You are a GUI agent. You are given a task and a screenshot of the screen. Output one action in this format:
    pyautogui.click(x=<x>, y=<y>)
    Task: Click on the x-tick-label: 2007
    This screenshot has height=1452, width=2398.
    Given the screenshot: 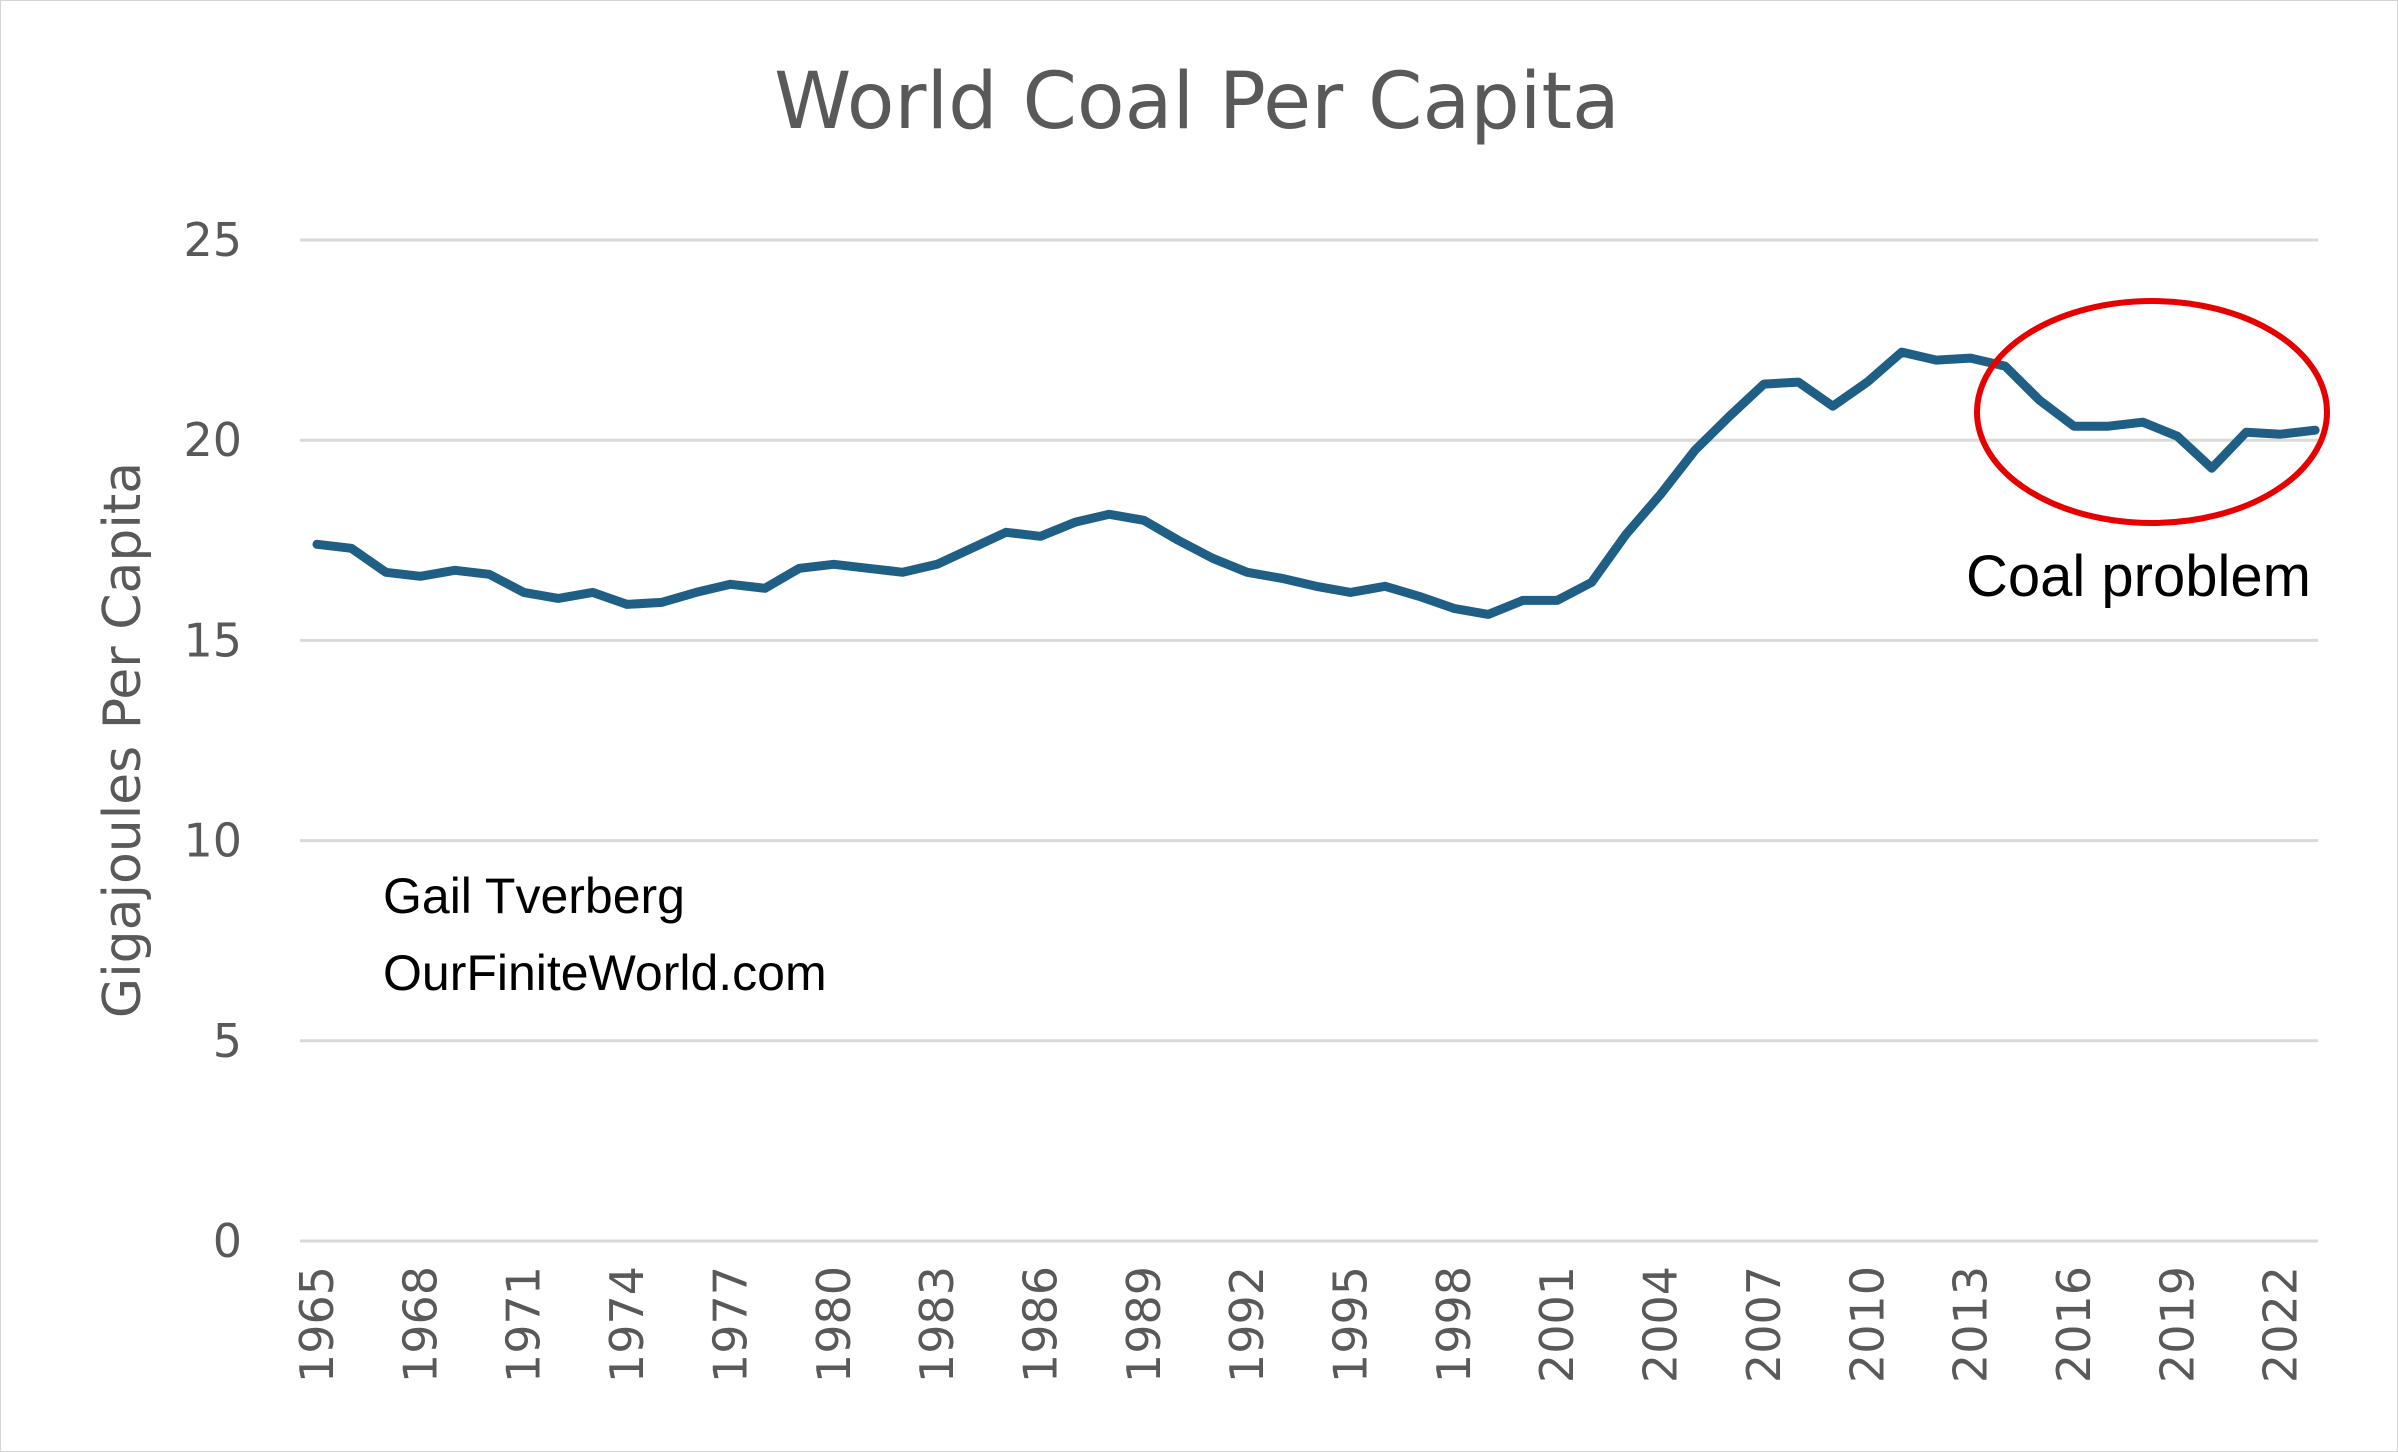 What is the action you would take?
    pyautogui.click(x=1764, y=1324)
    